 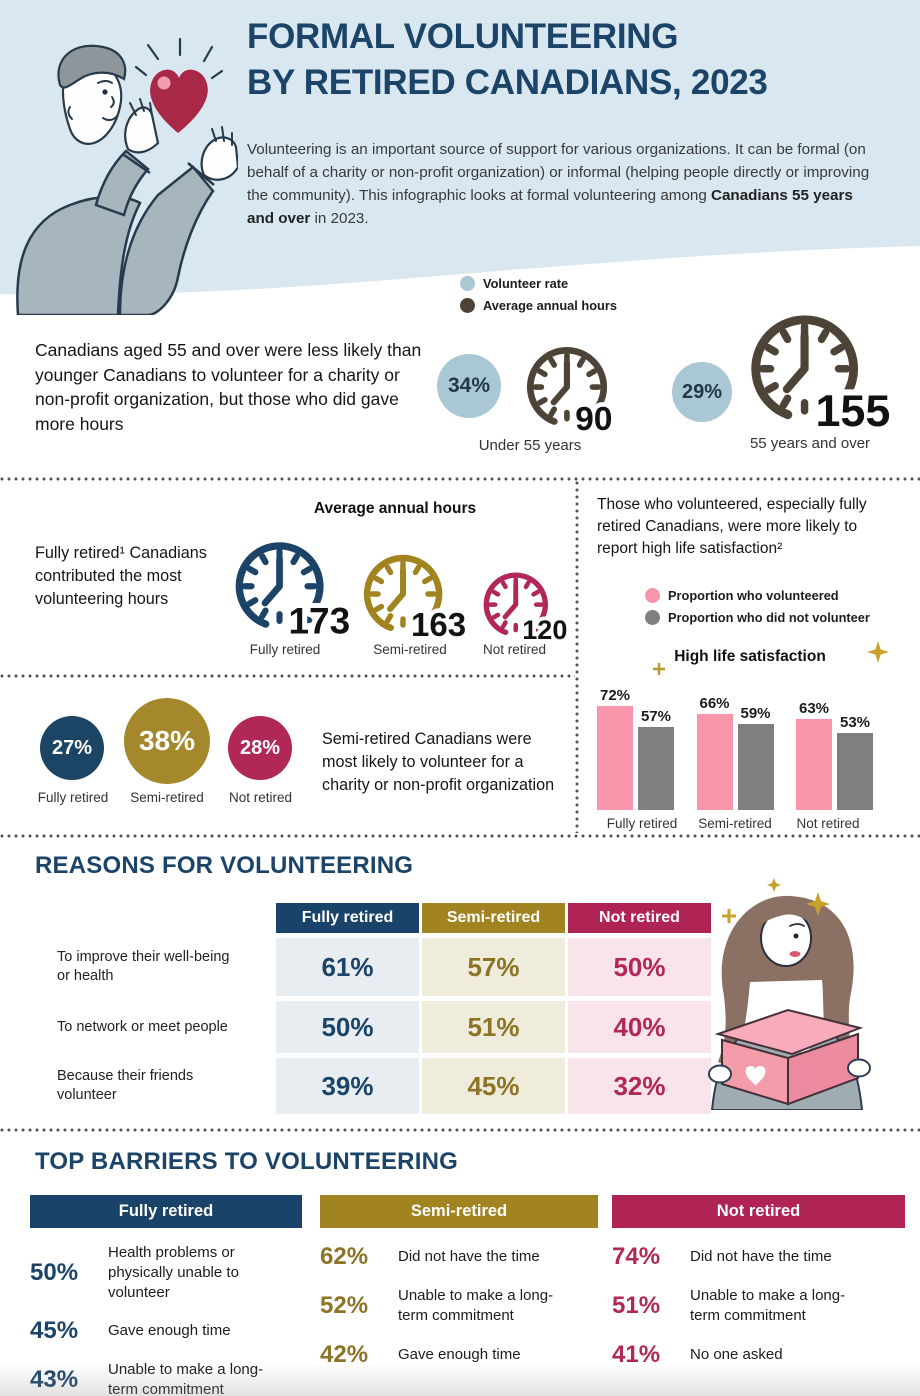 I want to click on satisfaction-bar-chart: 72% 57% 66% 59% 63% 53%, so click(x=735, y=748).